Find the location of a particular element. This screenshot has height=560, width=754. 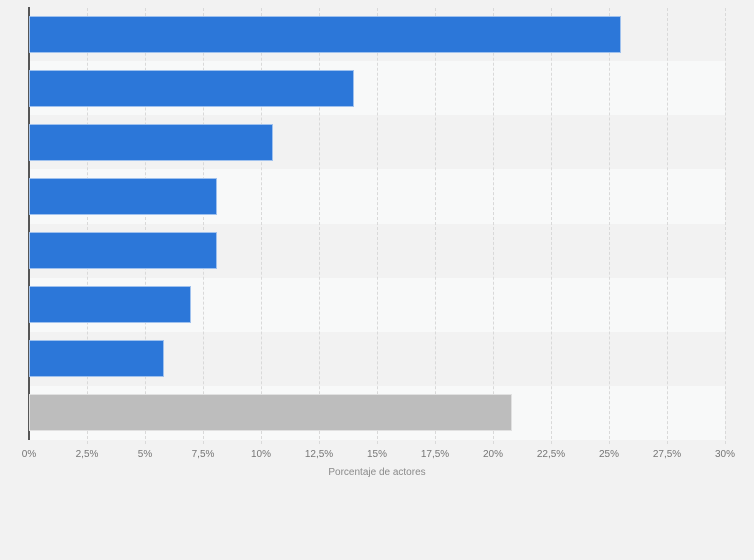

x-tick-label: 17,5% is located at coordinates (435, 454).